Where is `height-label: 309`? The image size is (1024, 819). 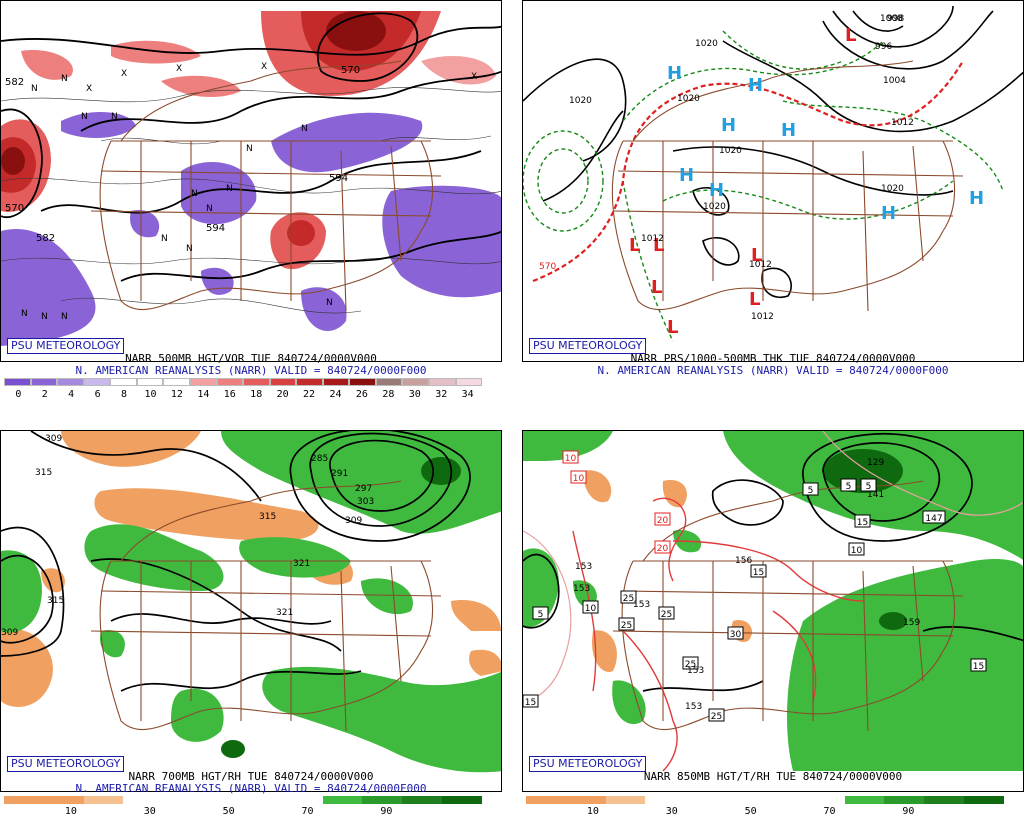
height-label: 309 is located at coordinates (53, 439).